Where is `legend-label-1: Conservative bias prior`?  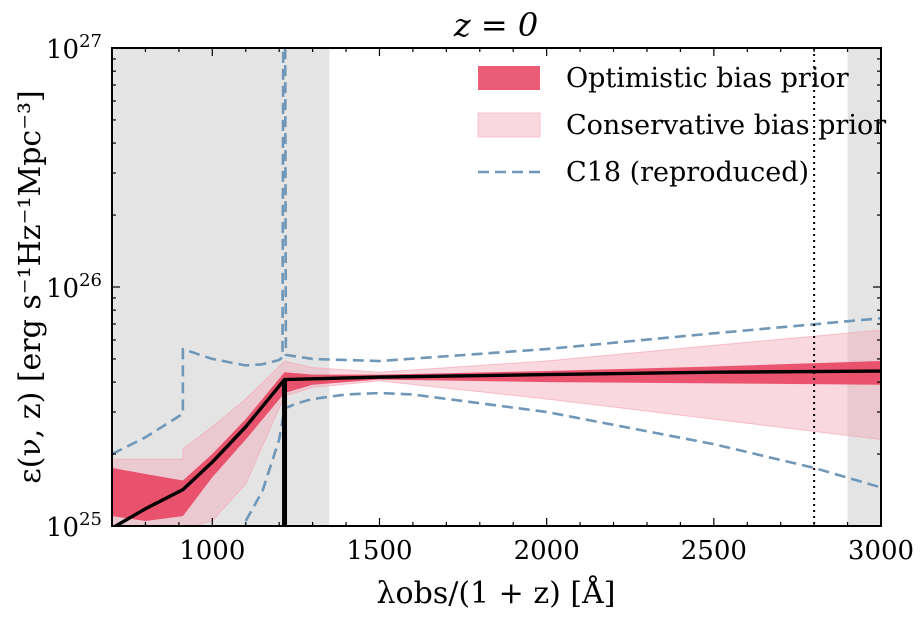
legend-label-1: Conservative bias prior is located at coordinates (726, 125).